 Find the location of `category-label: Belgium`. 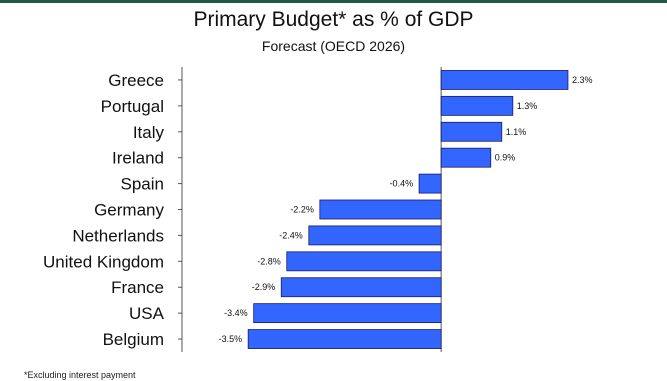

category-label: Belgium is located at coordinates (133, 339).